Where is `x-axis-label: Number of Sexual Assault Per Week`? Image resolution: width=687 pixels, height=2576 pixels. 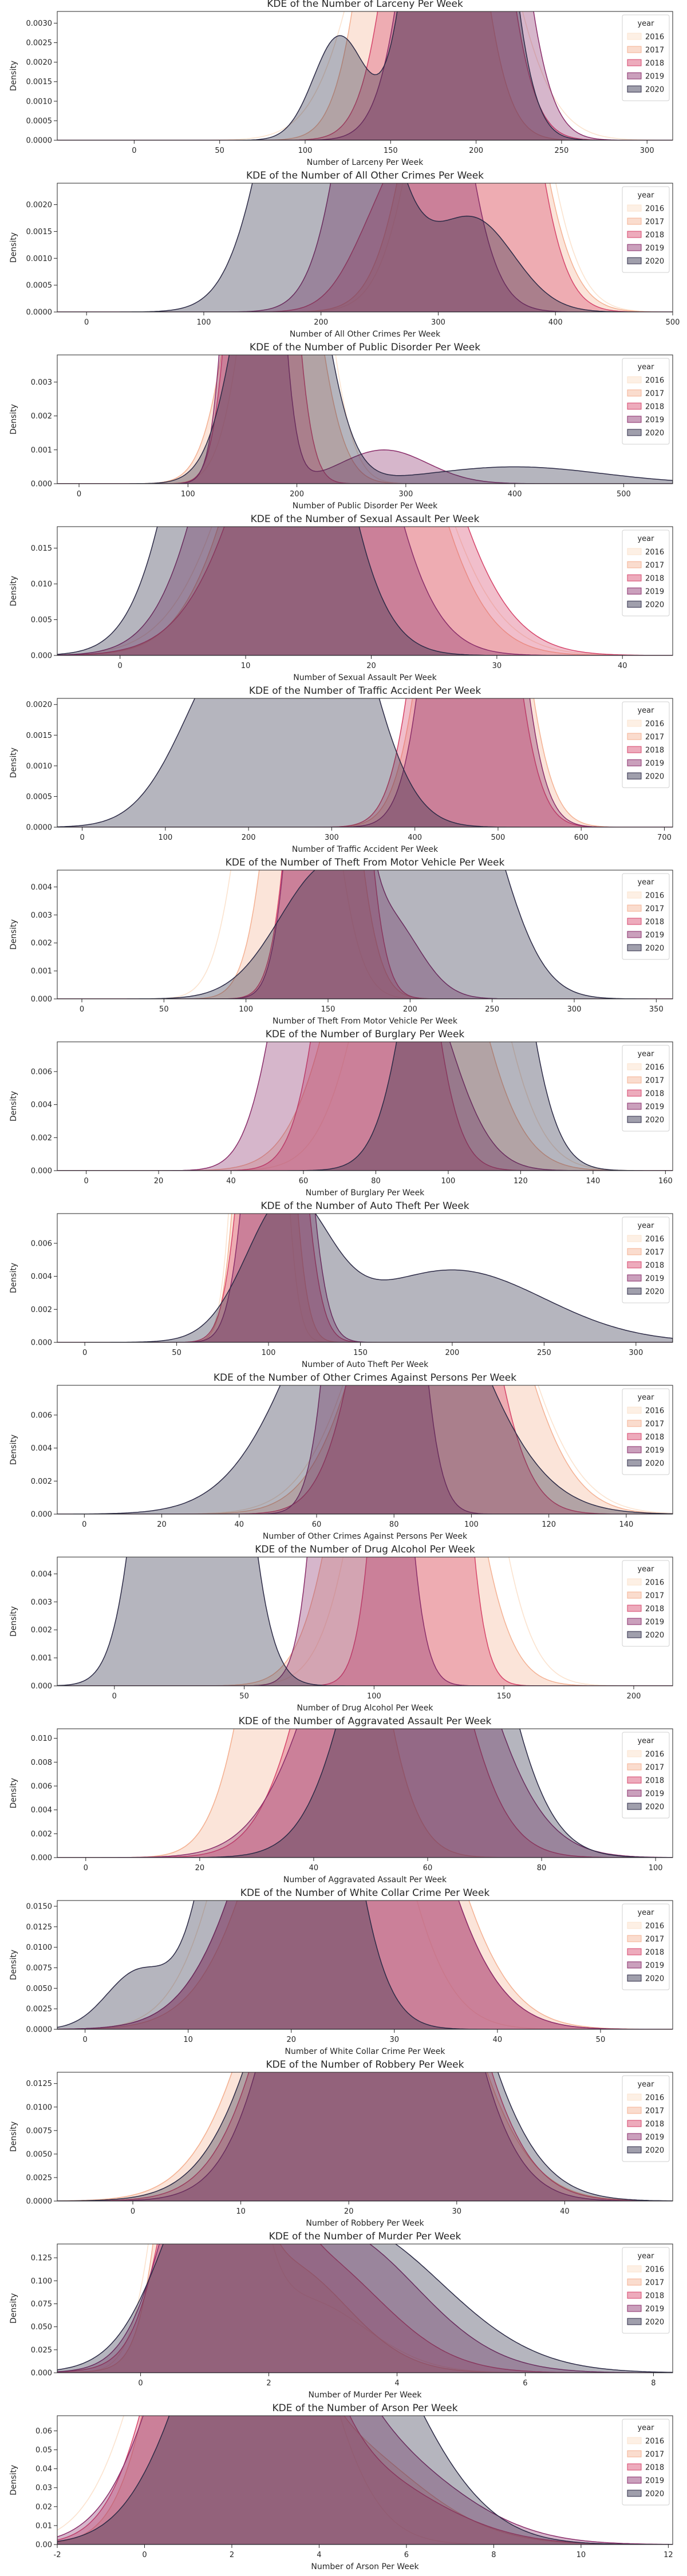
x-axis-label: Number of Sexual Assault Per Week is located at coordinates (365, 677).